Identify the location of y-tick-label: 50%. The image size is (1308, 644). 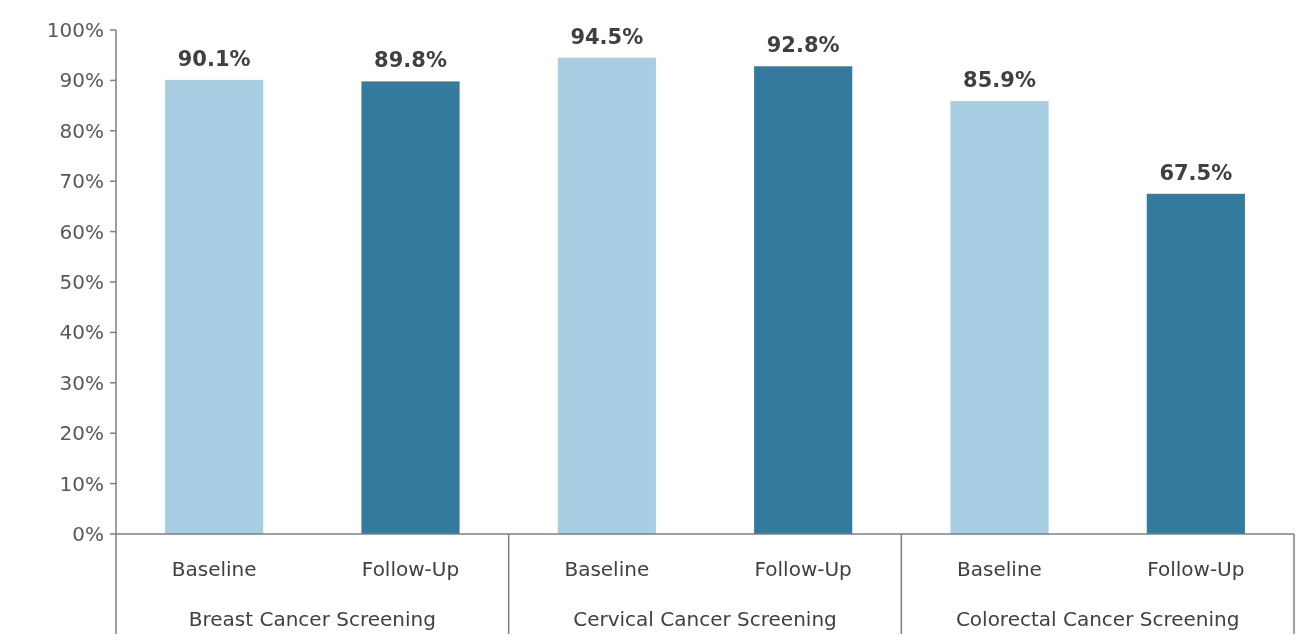
(81, 282).